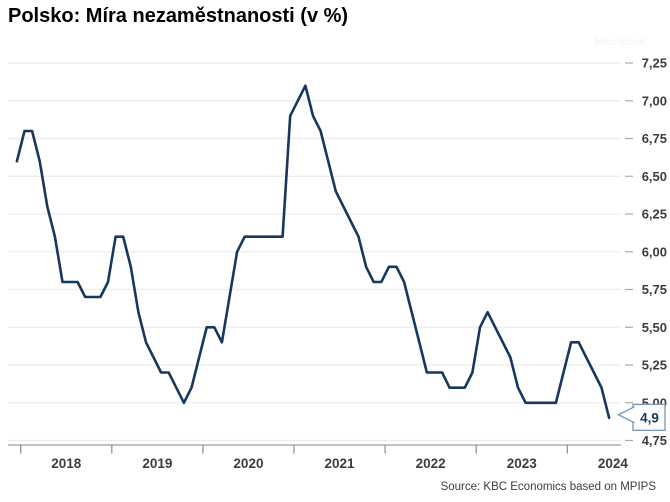 The image size is (670, 502). Describe the element at coordinates (654, 365) in the screenshot. I see `y-axis-tick-label: 5,25` at that location.